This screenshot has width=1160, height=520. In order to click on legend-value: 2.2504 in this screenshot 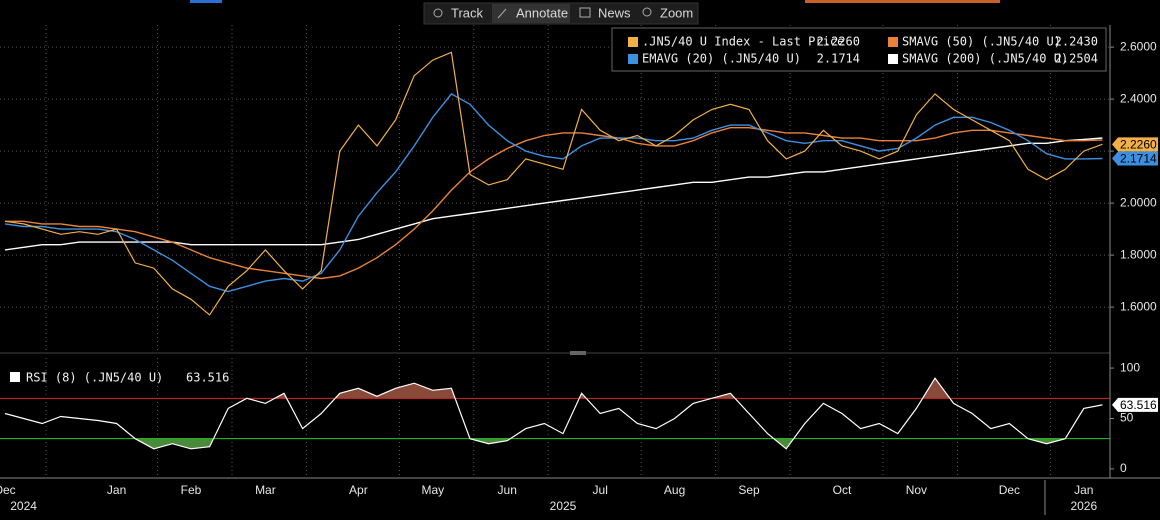, I will do `click(1076, 59)`.